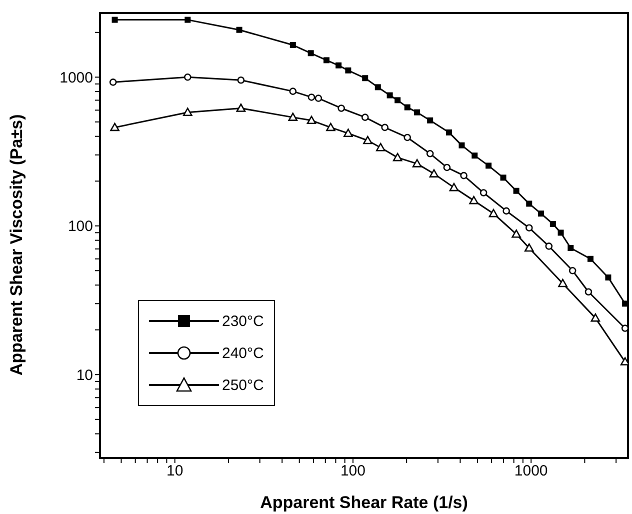 The width and height of the screenshot is (632, 514). I want to click on y-tick-label: 1000, so click(76, 77).